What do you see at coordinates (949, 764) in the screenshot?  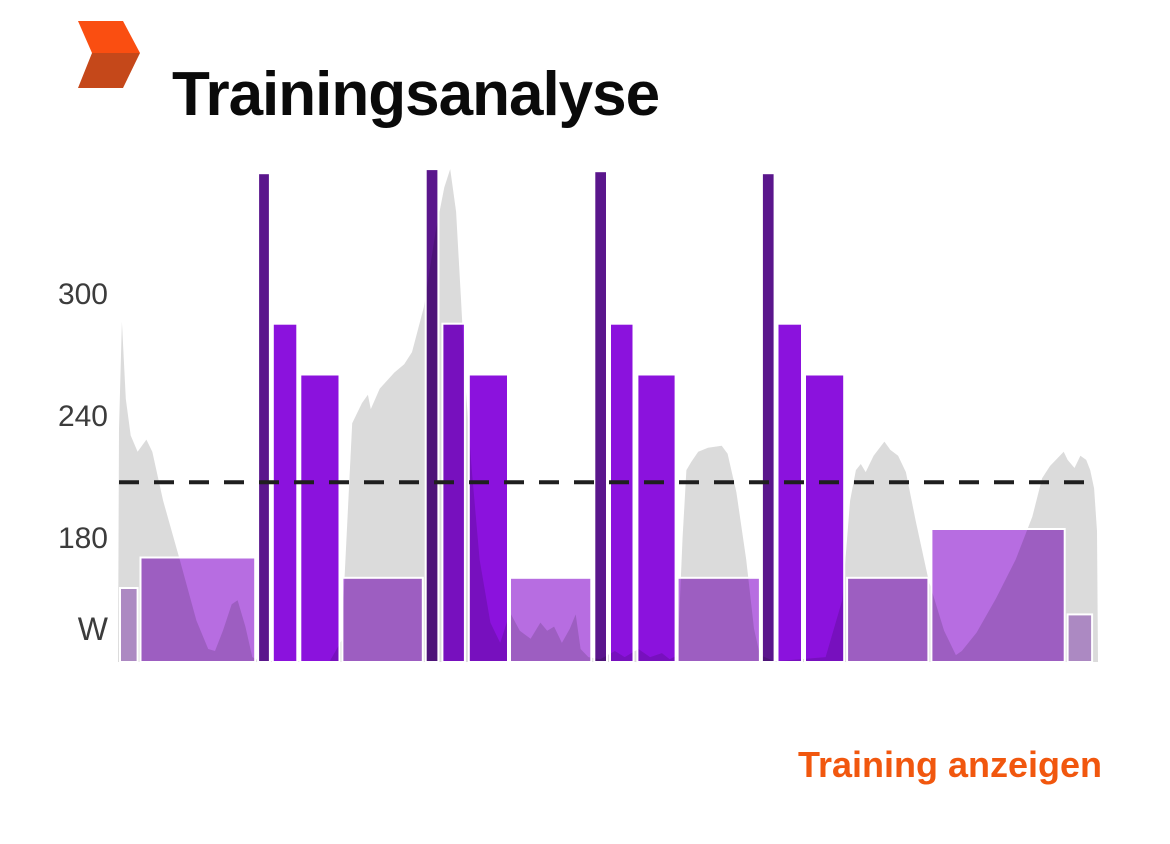 I see `training-anzeigen-link: Training anzeigen` at bounding box center [949, 764].